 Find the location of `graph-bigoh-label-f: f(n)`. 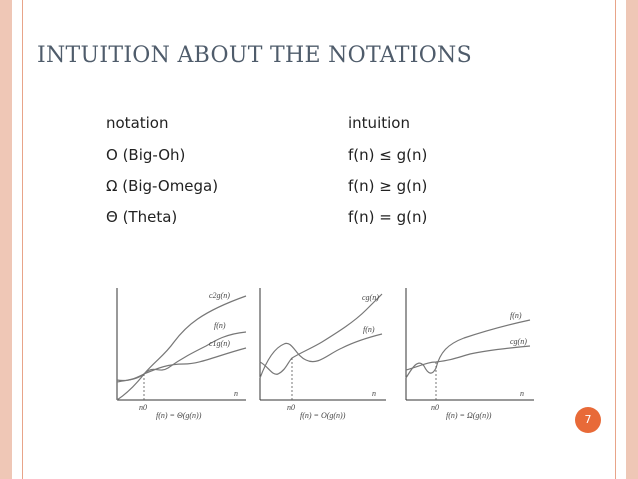

graph-bigoh-label-f: f(n) is located at coordinates (369, 329).